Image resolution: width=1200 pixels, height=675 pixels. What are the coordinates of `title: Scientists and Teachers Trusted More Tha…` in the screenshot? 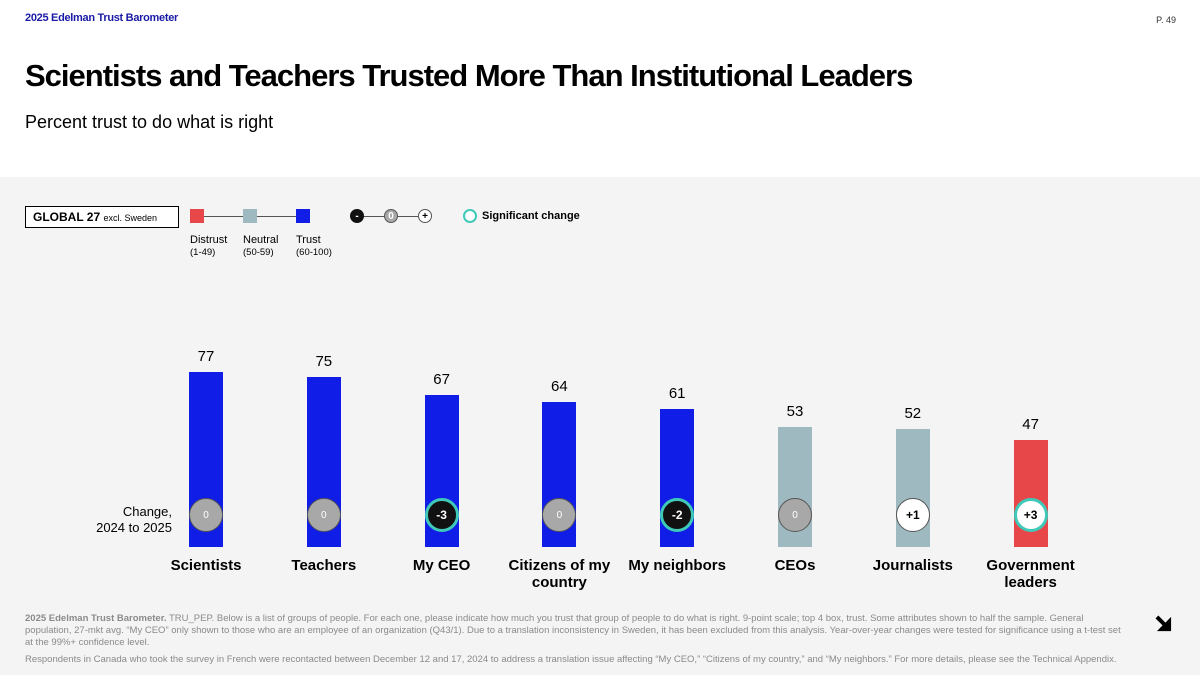 It's located at (469, 75).